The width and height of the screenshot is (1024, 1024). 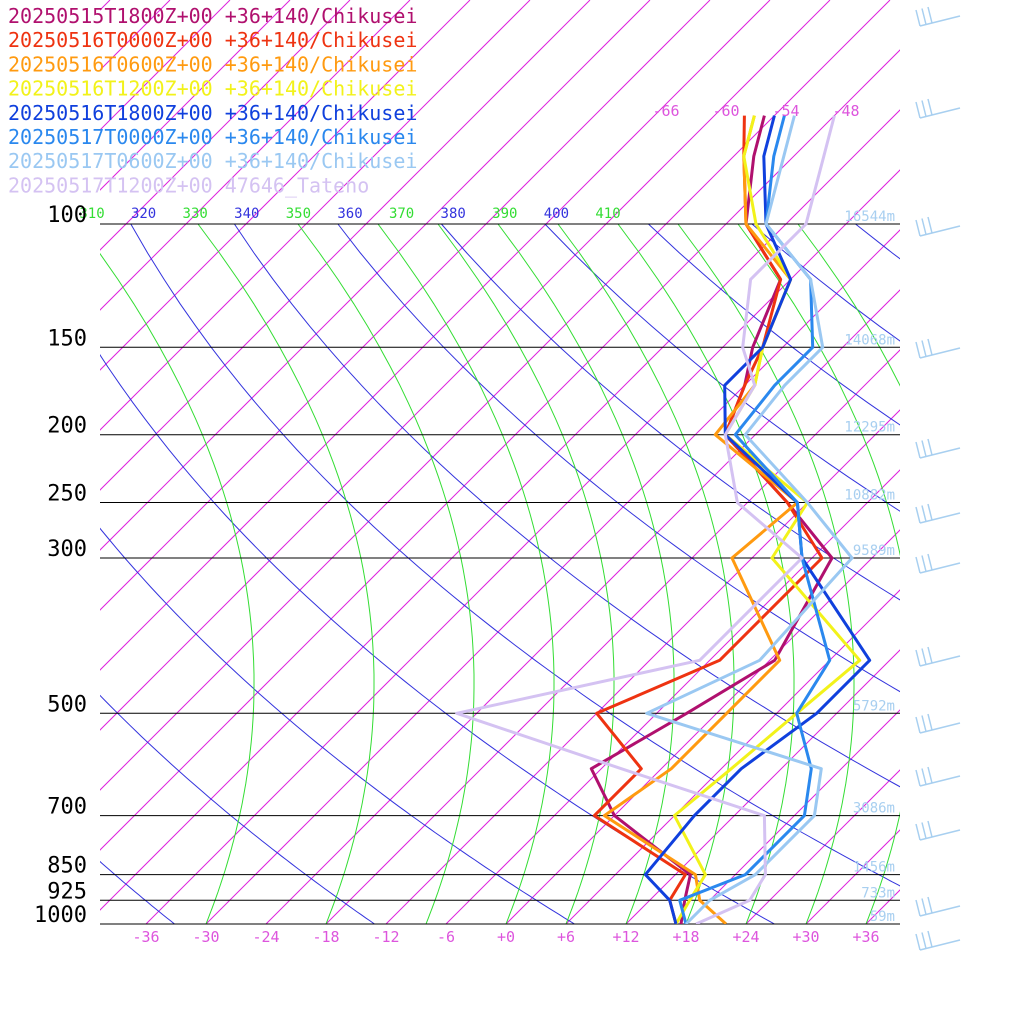 What do you see at coordinates (869, 340) in the screenshot?
I see `height-label: 14068m` at bounding box center [869, 340].